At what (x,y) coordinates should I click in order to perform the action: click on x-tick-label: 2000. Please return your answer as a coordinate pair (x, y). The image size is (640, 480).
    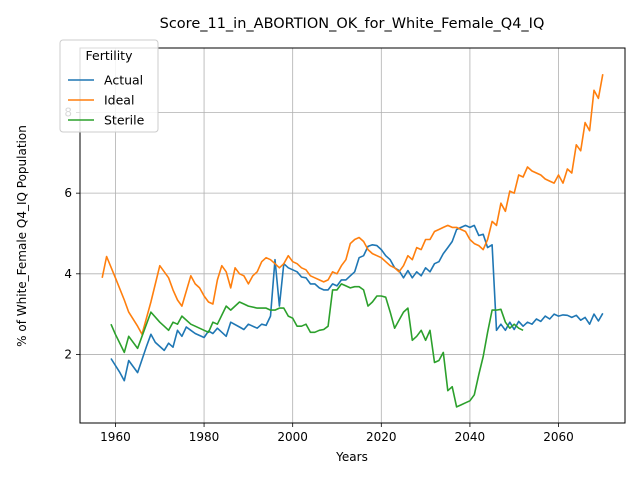
    Looking at the image, I should click on (292, 437).